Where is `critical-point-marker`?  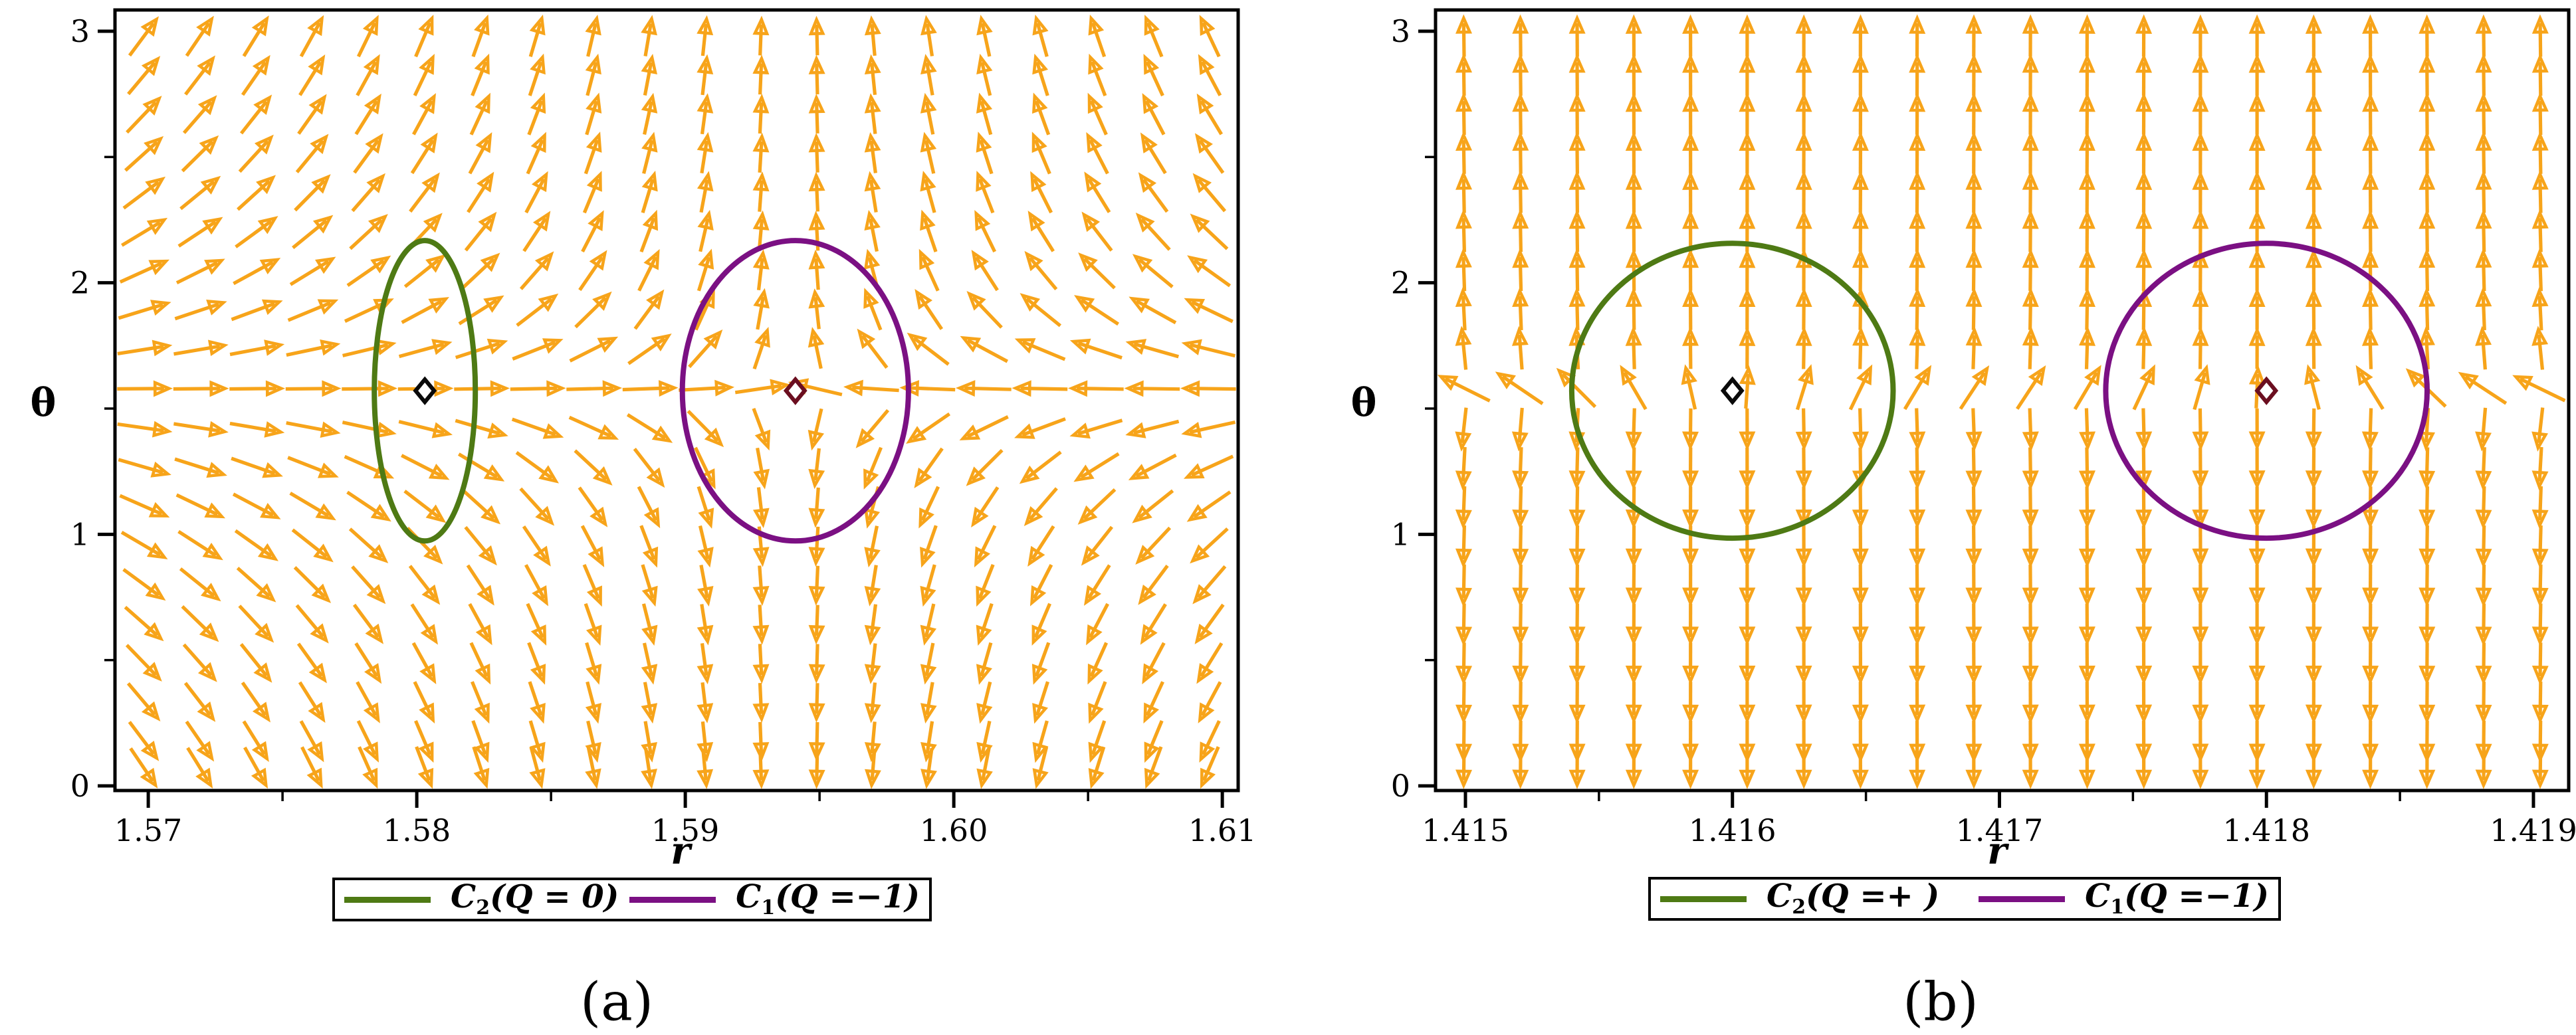
critical-point-marker is located at coordinates (425, 390).